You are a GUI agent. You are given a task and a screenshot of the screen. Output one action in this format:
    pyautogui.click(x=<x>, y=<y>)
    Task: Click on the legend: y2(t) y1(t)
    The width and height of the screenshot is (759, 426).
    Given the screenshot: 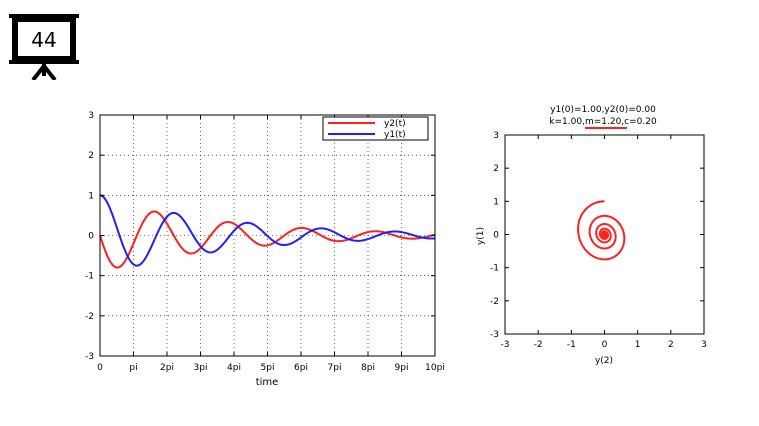 What is the action you would take?
    pyautogui.click(x=375, y=128)
    